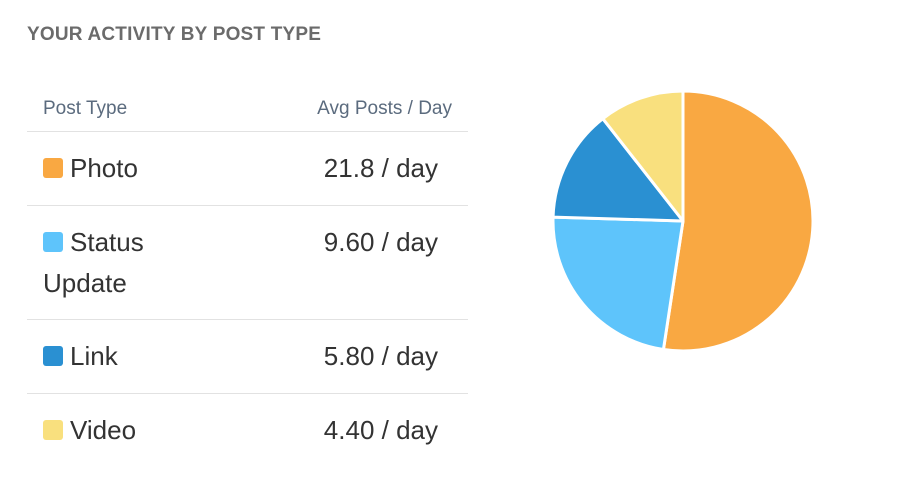 Image resolution: width=920 pixels, height=486 pixels. What do you see at coordinates (247, 357) in the screenshot?
I see `table-row-link: Link 5.80 / day` at bounding box center [247, 357].